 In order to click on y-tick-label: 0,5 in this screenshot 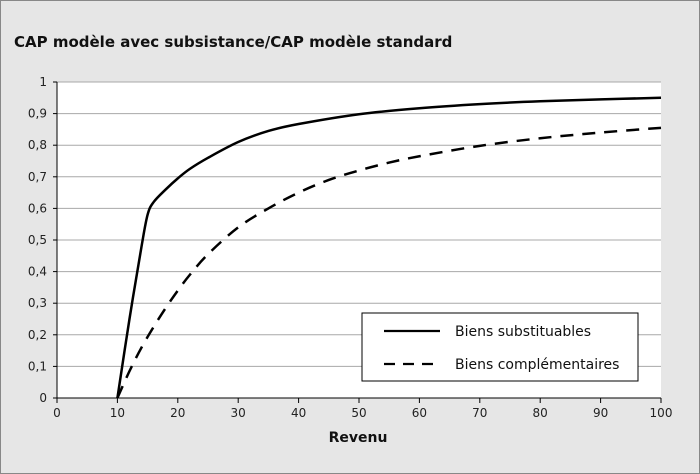, I will do `click(37, 240)`.